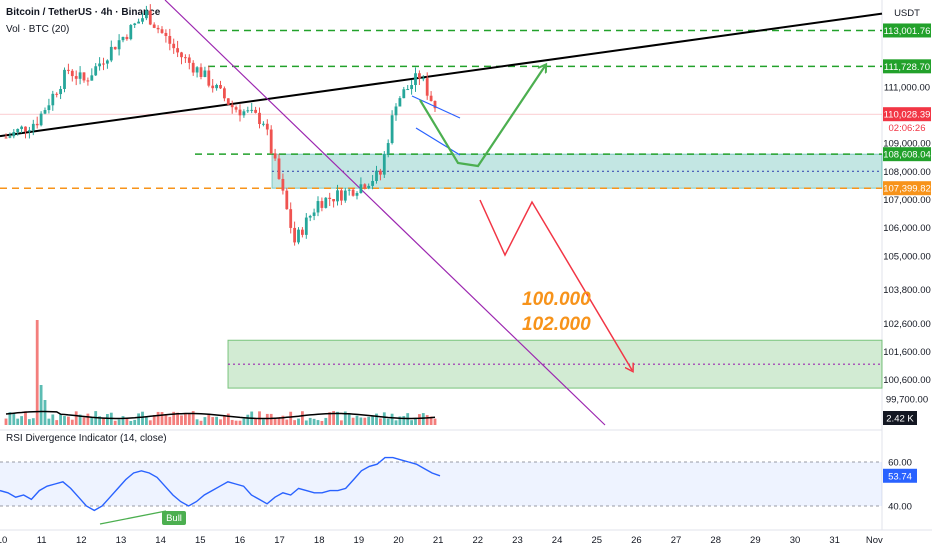 This screenshot has width=932, height=550. Describe the element at coordinates (907, 400) in the screenshot. I see `price-scale-label: 99,700.00` at that location.